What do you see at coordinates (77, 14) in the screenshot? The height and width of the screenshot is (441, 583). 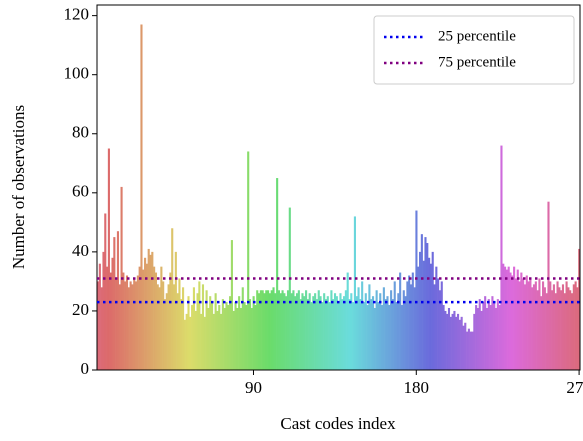 I see `y-tick-label: 120` at bounding box center [77, 14].